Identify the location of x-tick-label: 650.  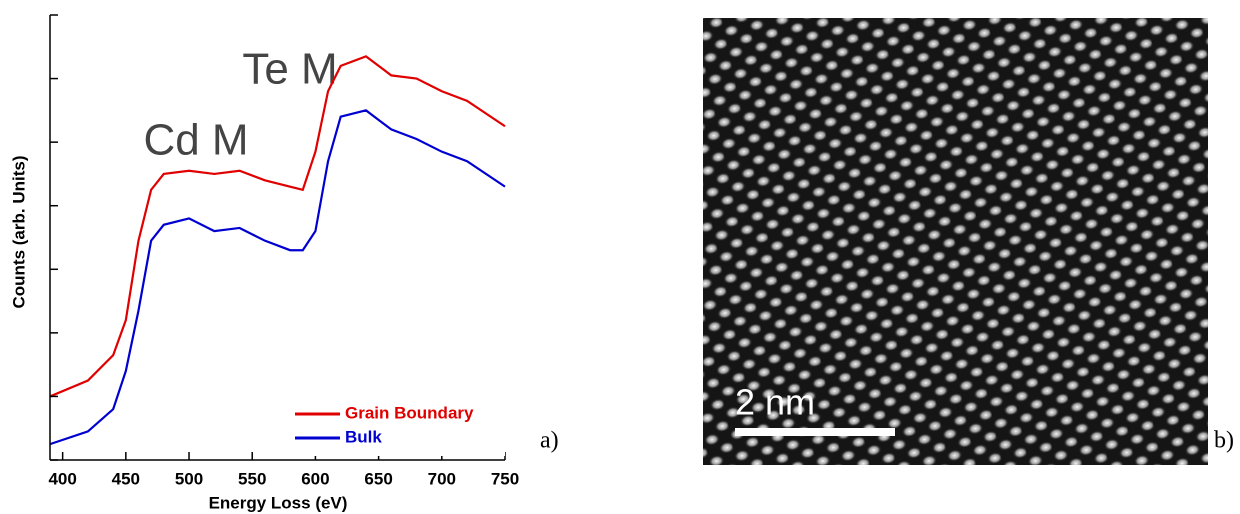
(378, 478).